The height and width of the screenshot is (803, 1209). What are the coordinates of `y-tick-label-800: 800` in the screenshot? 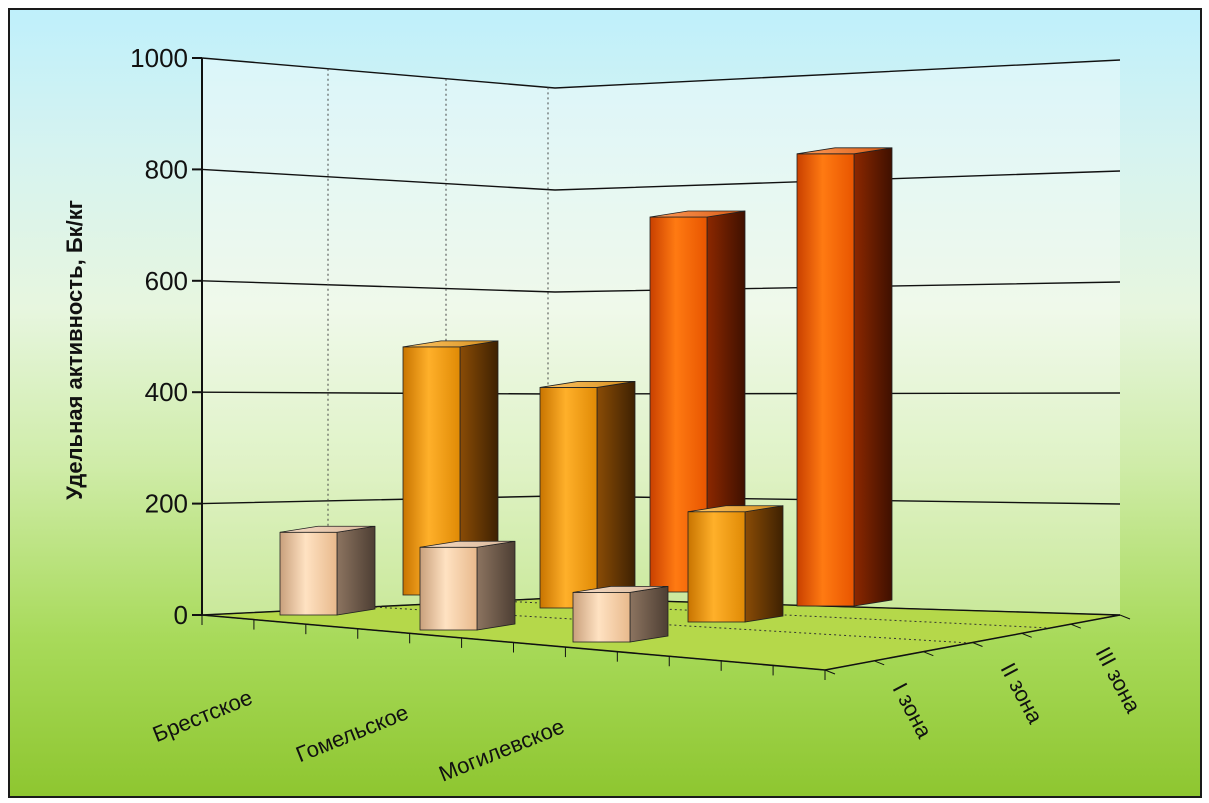 It's located at (166, 169).